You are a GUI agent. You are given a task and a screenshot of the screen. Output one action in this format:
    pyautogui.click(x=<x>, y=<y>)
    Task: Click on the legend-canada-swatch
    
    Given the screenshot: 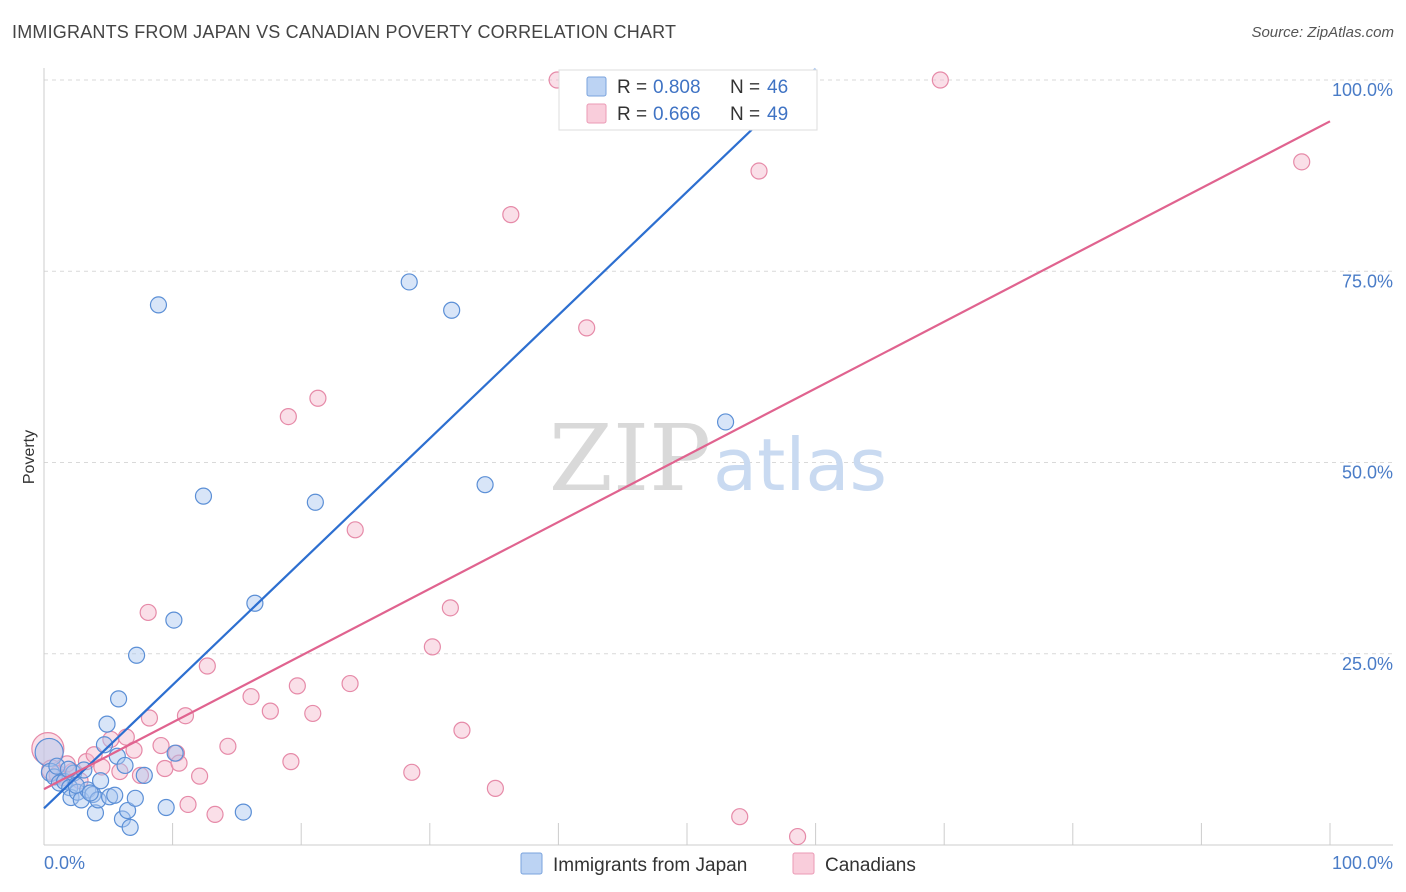 What is the action you would take?
    pyautogui.click(x=596, y=113)
    